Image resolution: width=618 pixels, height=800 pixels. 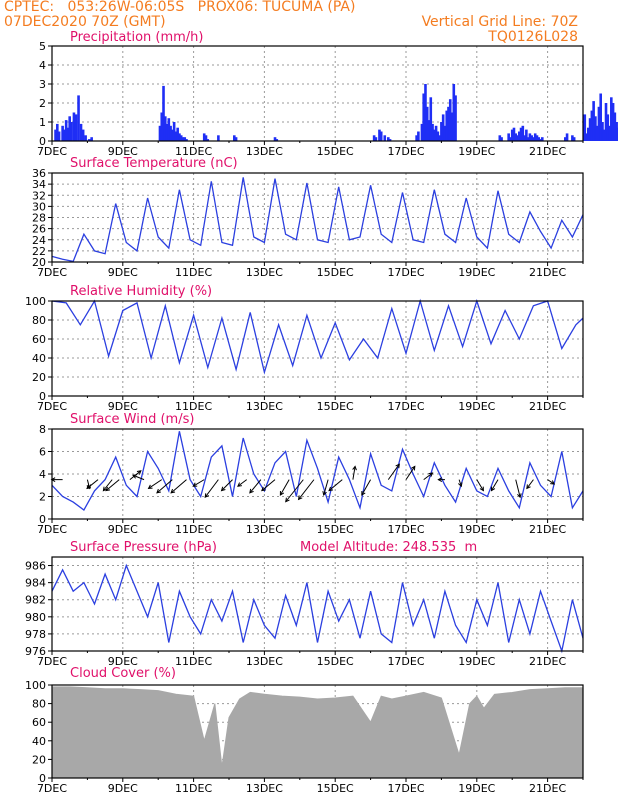 What do you see at coordinates (39, 741) in the screenshot?
I see `y-tick-label: 40` at bounding box center [39, 741].